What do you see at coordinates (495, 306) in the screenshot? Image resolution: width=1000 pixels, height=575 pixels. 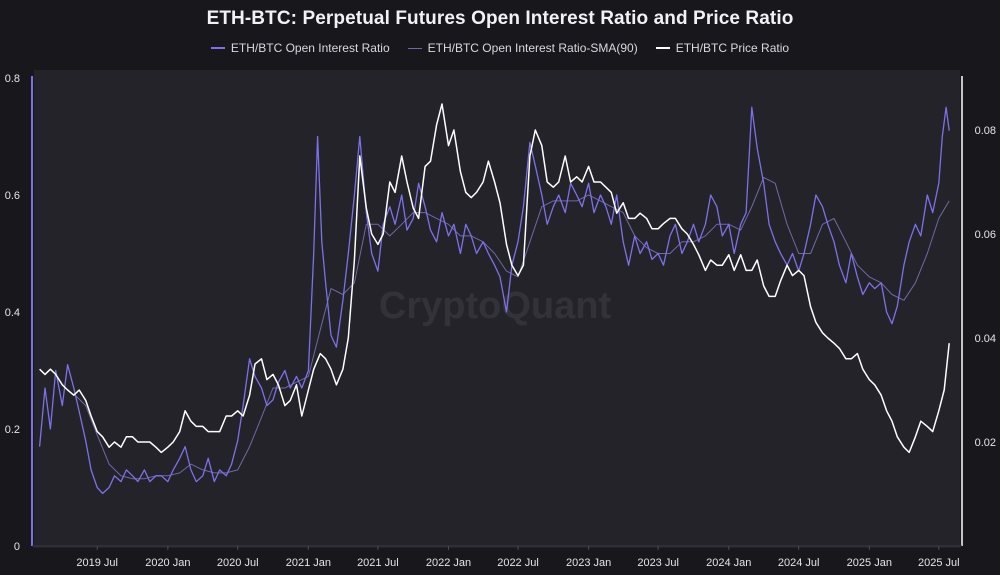 I see `watermark: CryptoQuant` at bounding box center [495, 306].